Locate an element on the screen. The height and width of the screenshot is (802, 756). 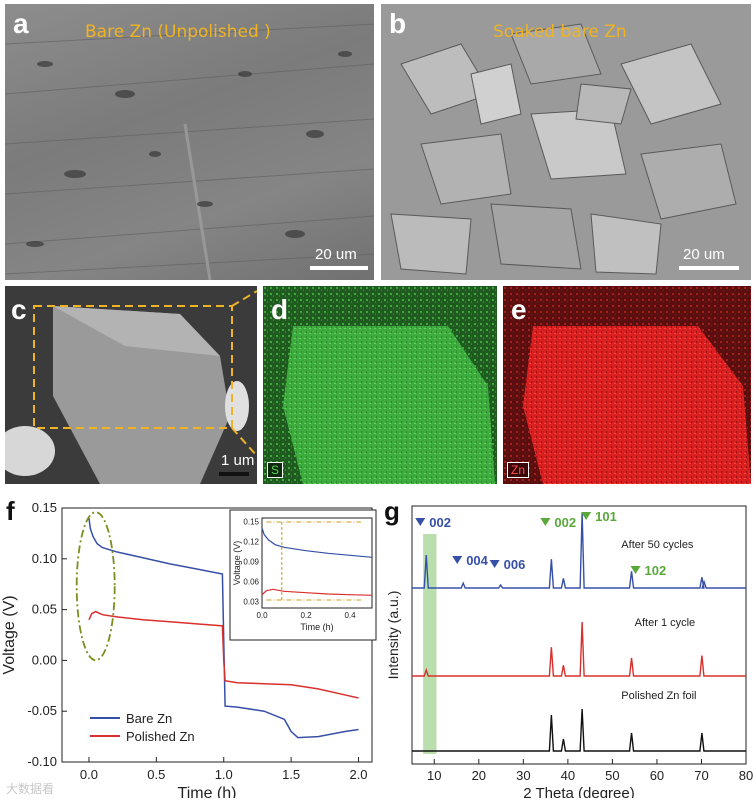
sulfur-map is located at coordinates (380, 385).